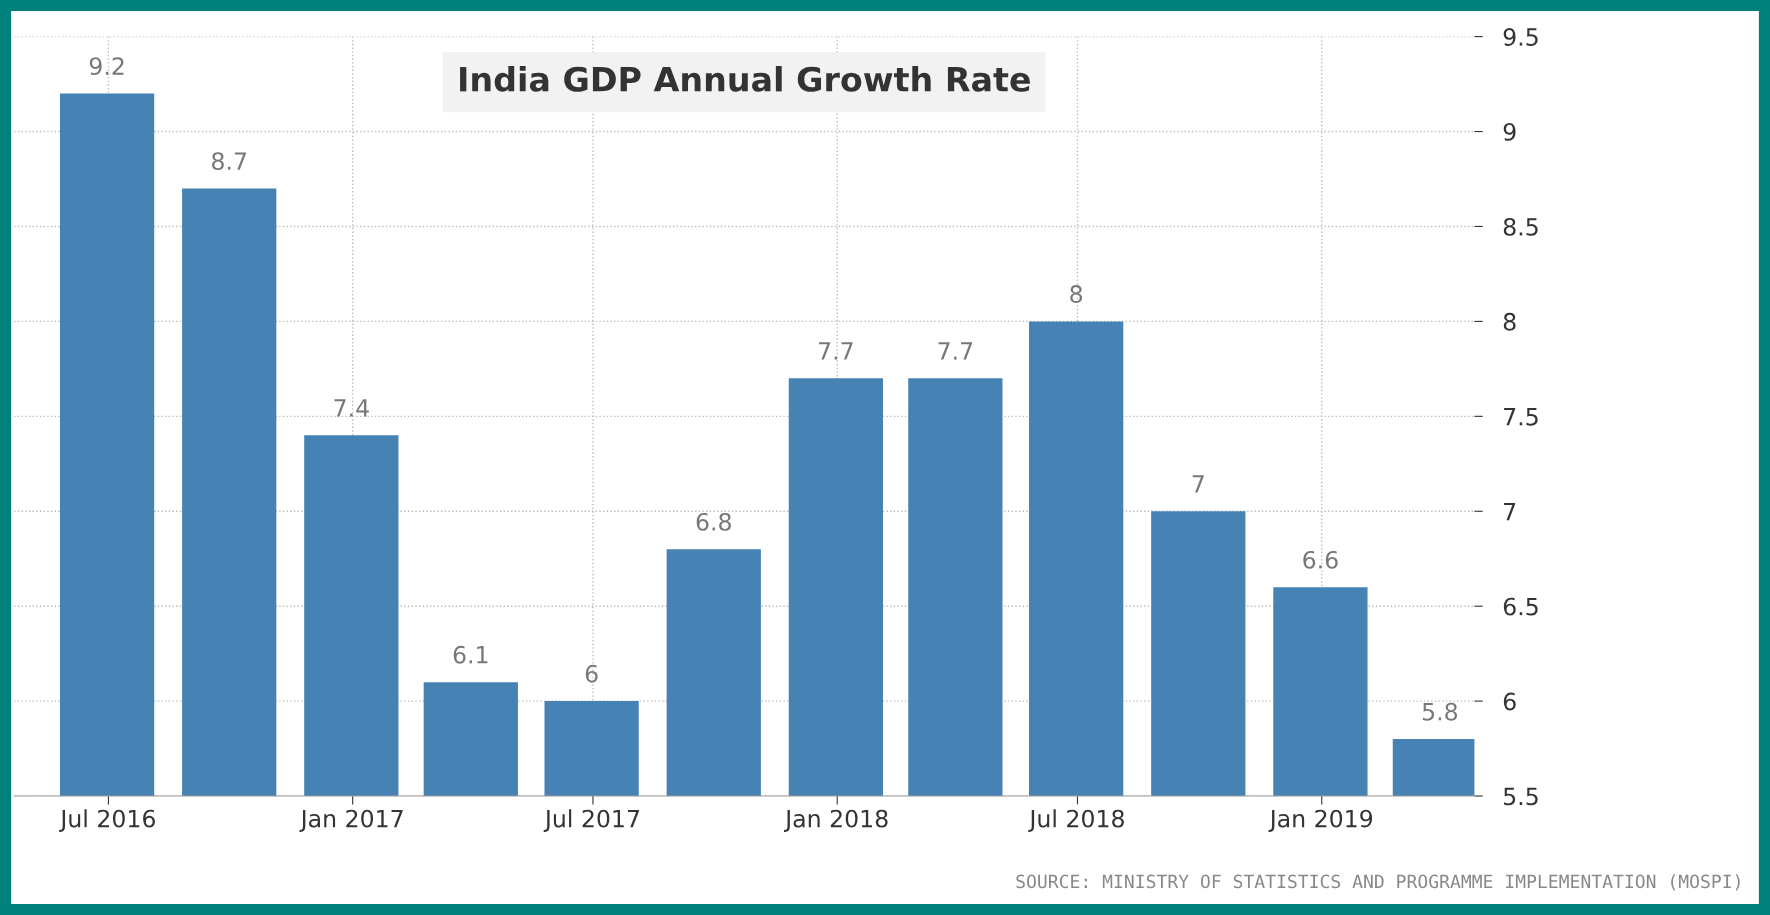  Describe the element at coordinates (1520, 226) in the screenshot. I see `y-tick-label: 8.5` at that location.